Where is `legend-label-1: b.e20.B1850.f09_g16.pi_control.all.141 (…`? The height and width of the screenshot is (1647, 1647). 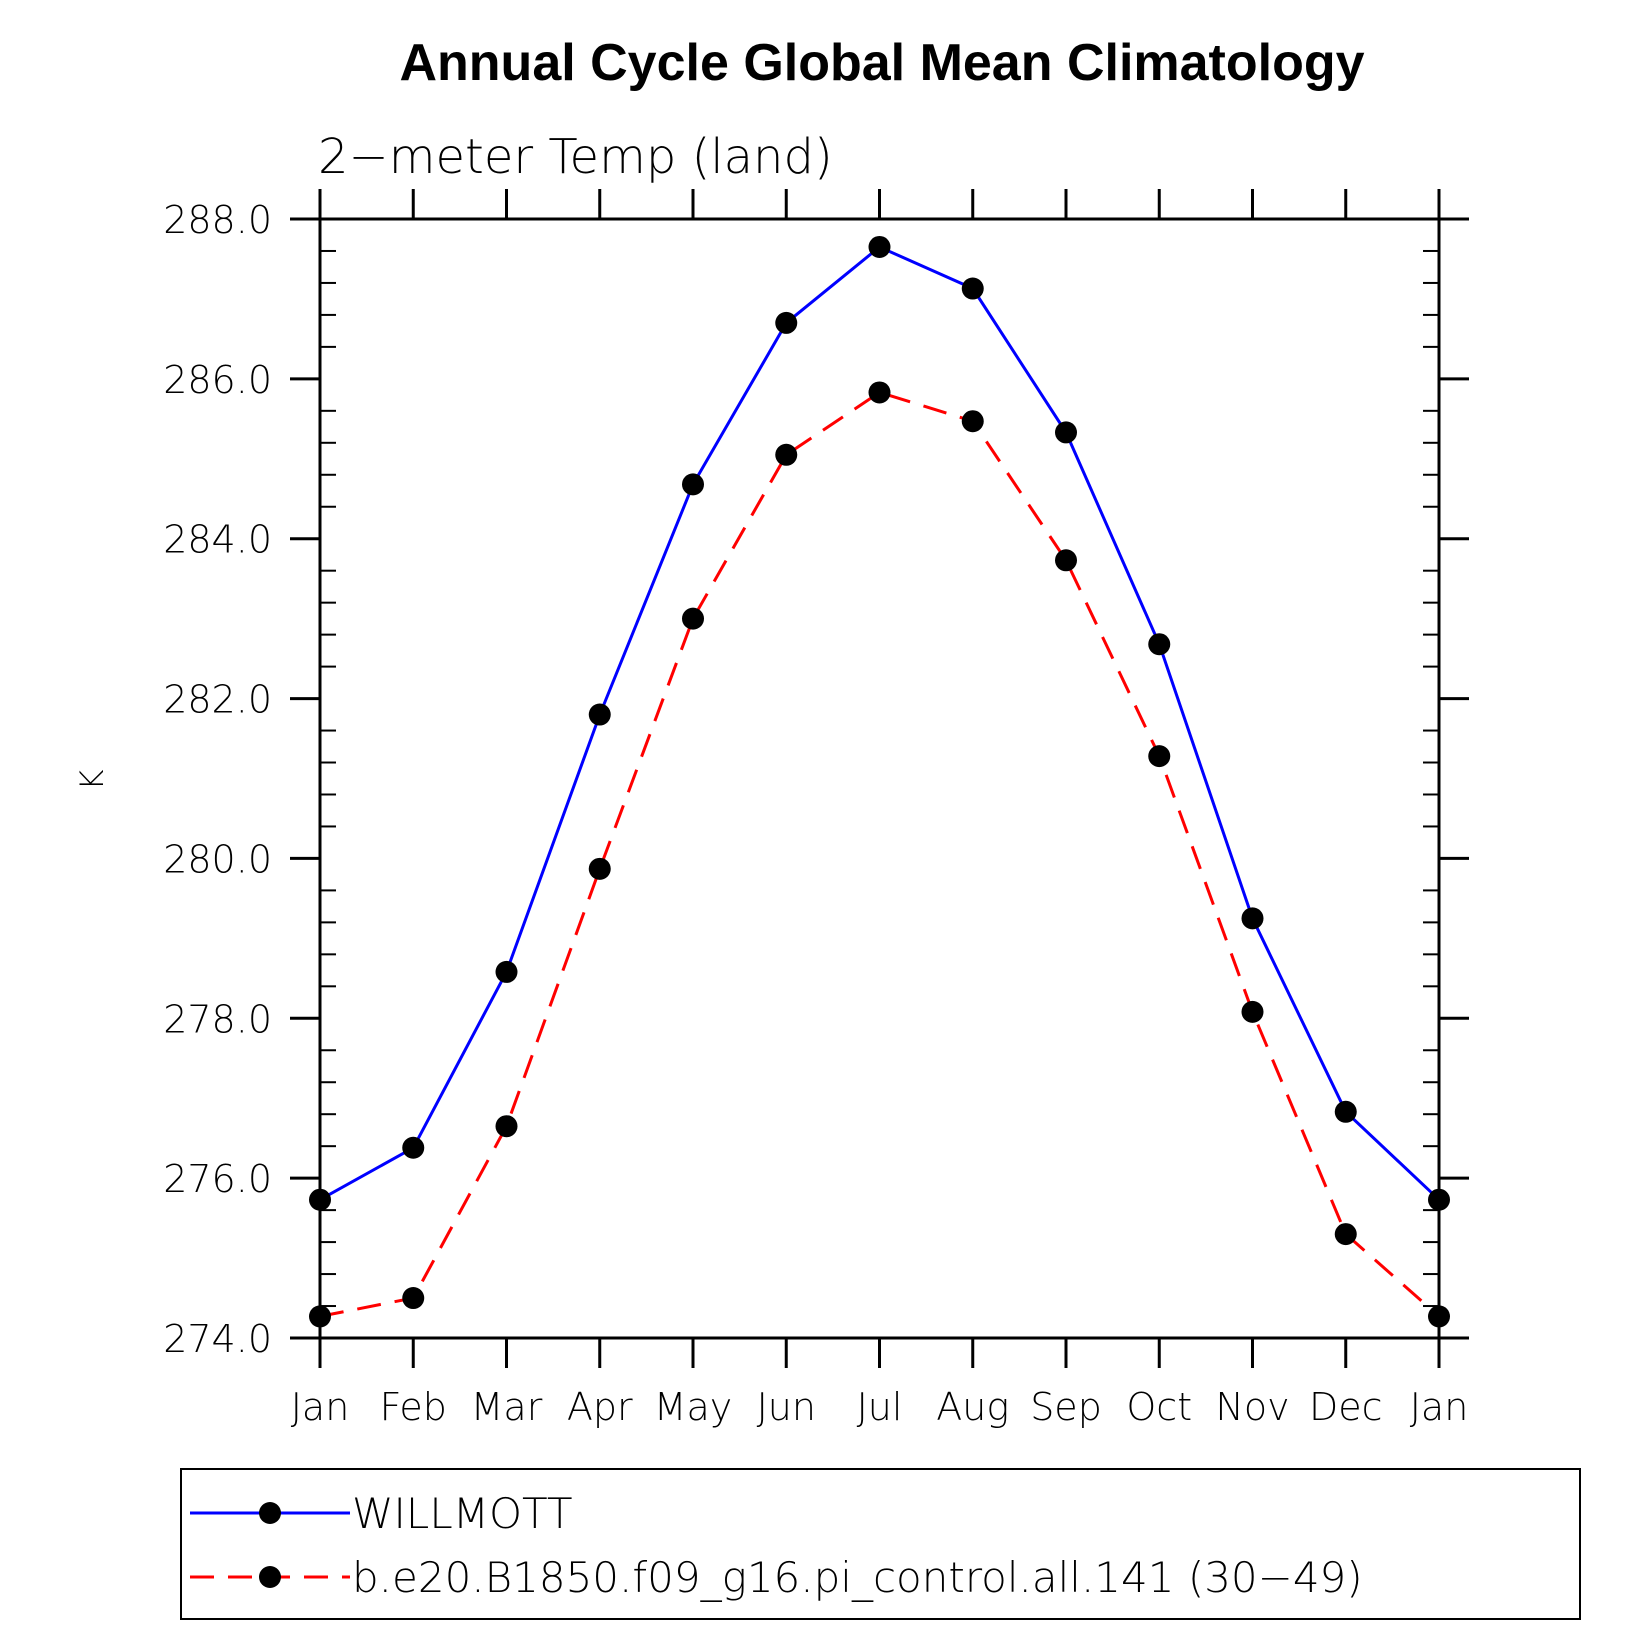 legend-label-1: b.e20.B1850.f09_g16.pi_control.all.141 (… is located at coordinates (857, 1577).